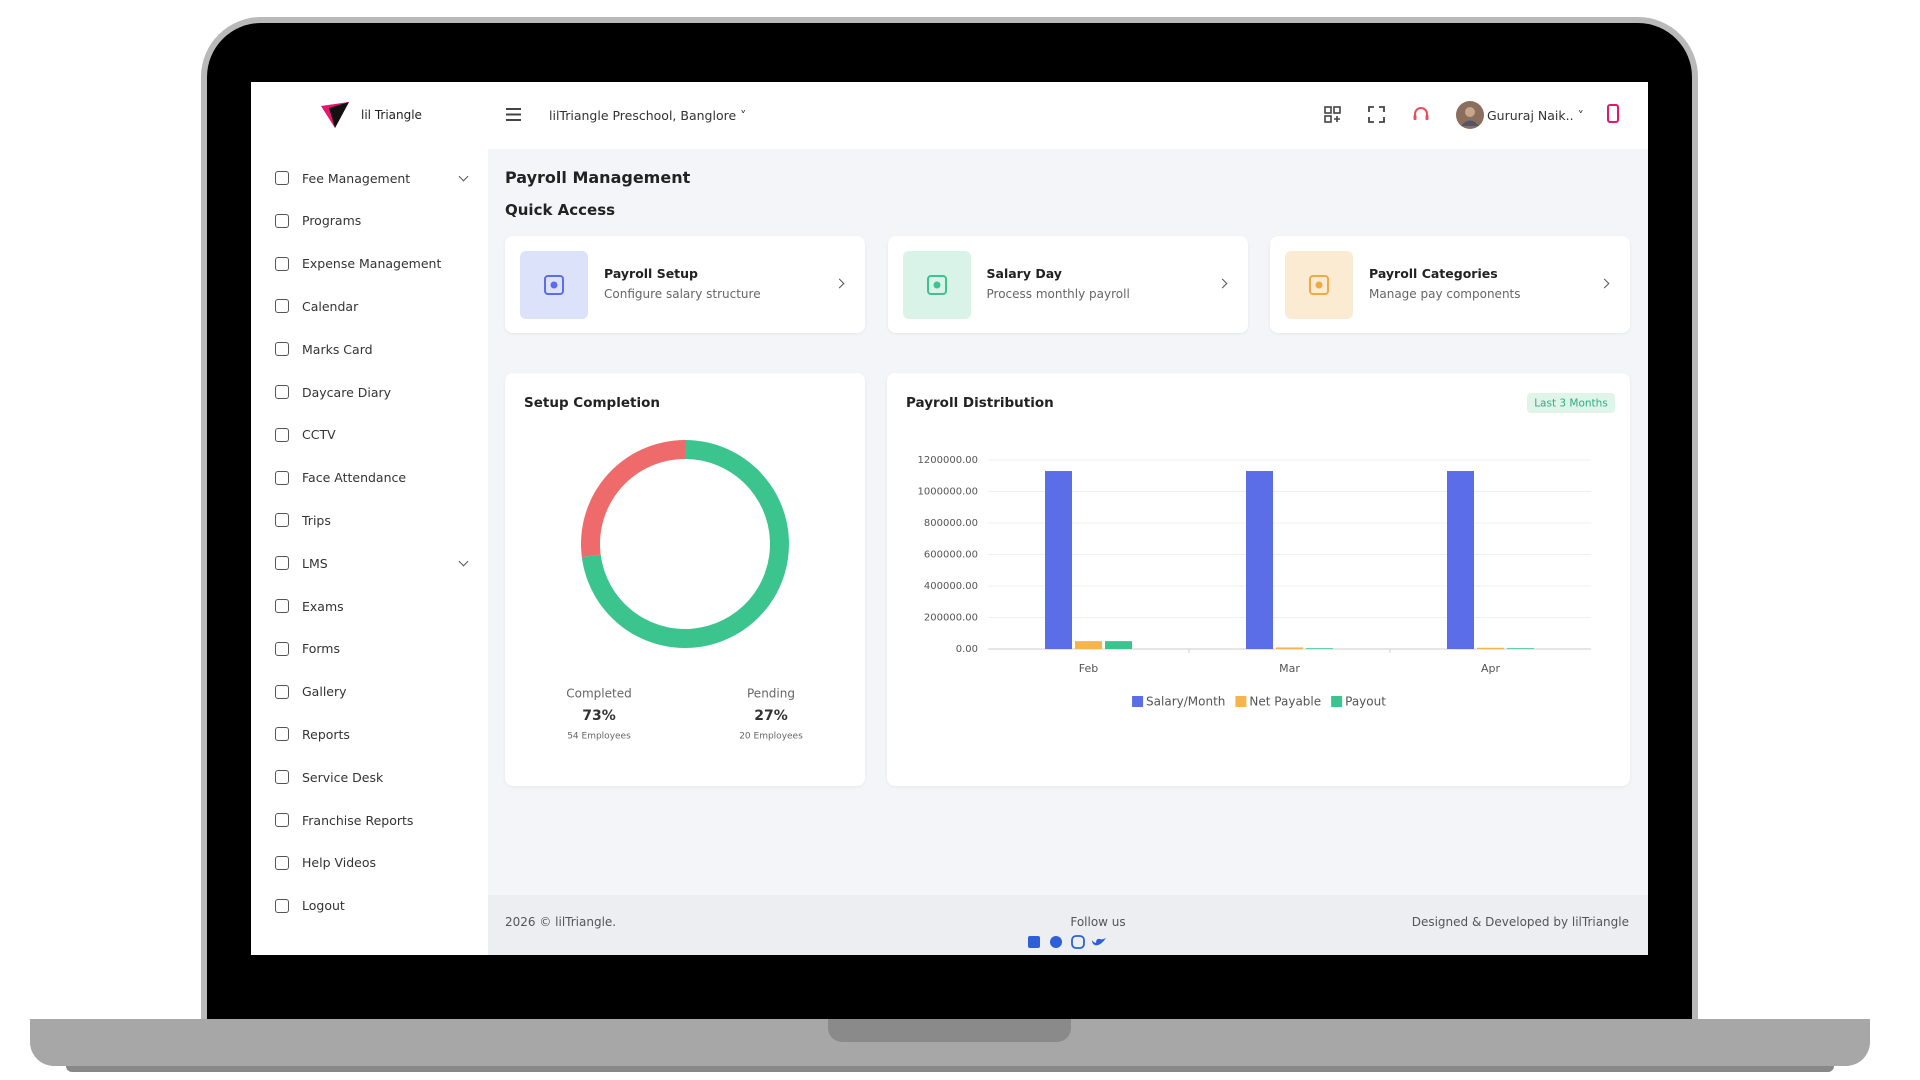 This screenshot has height=1080, width=1920. I want to click on sidebar-item: Daycare Diary, so click(375, 392).